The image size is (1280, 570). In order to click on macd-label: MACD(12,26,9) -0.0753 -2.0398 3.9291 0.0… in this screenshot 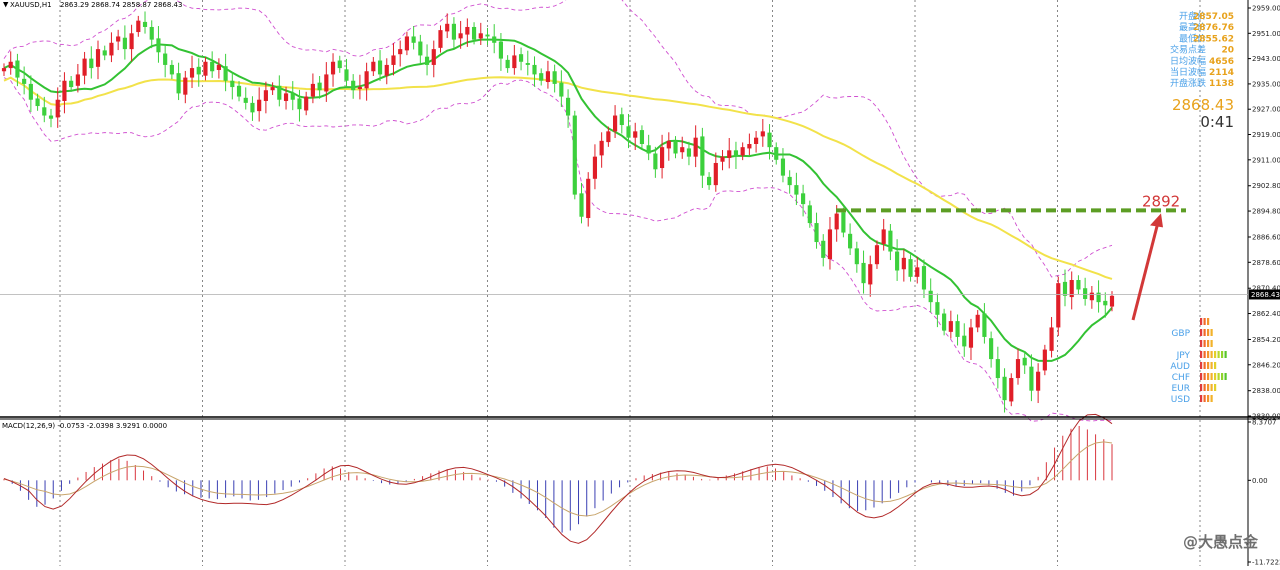, I will do `click(84, 426)`.